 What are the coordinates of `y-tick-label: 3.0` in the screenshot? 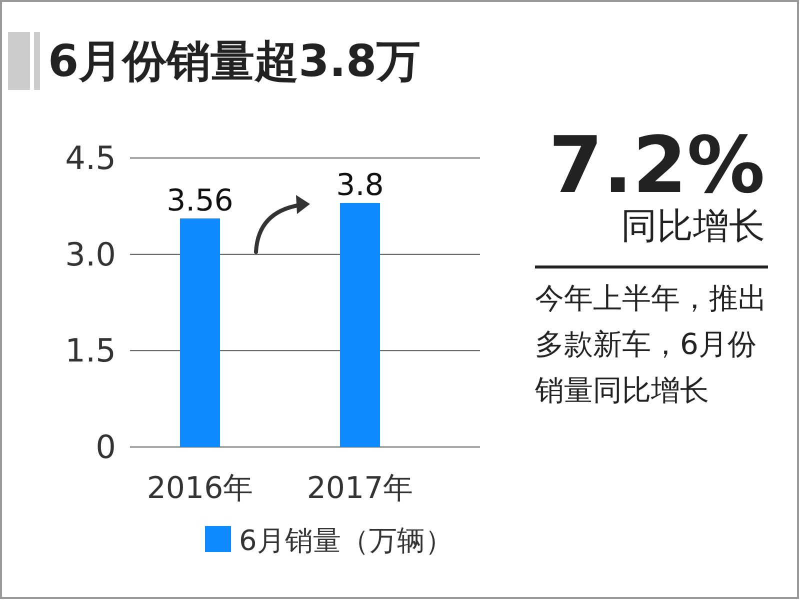 It's located at (90, 254).